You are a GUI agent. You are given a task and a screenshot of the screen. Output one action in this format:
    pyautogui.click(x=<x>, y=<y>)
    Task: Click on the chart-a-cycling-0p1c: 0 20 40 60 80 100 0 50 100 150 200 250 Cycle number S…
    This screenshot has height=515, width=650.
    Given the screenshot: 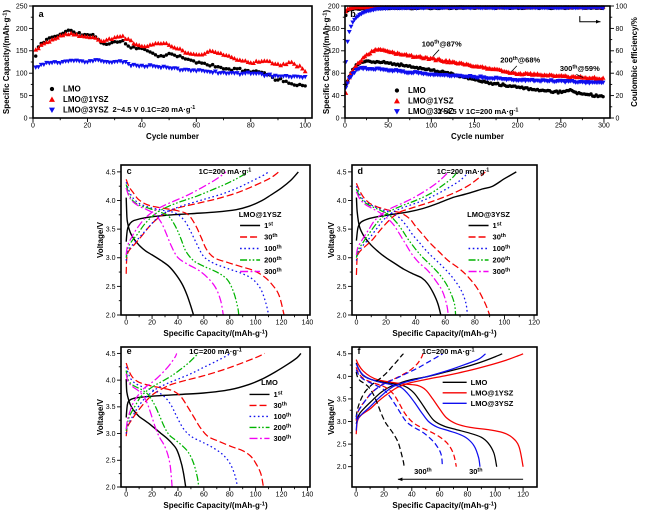 What is the action you would take?
    pyautogui.click(x=157, y=72)
    